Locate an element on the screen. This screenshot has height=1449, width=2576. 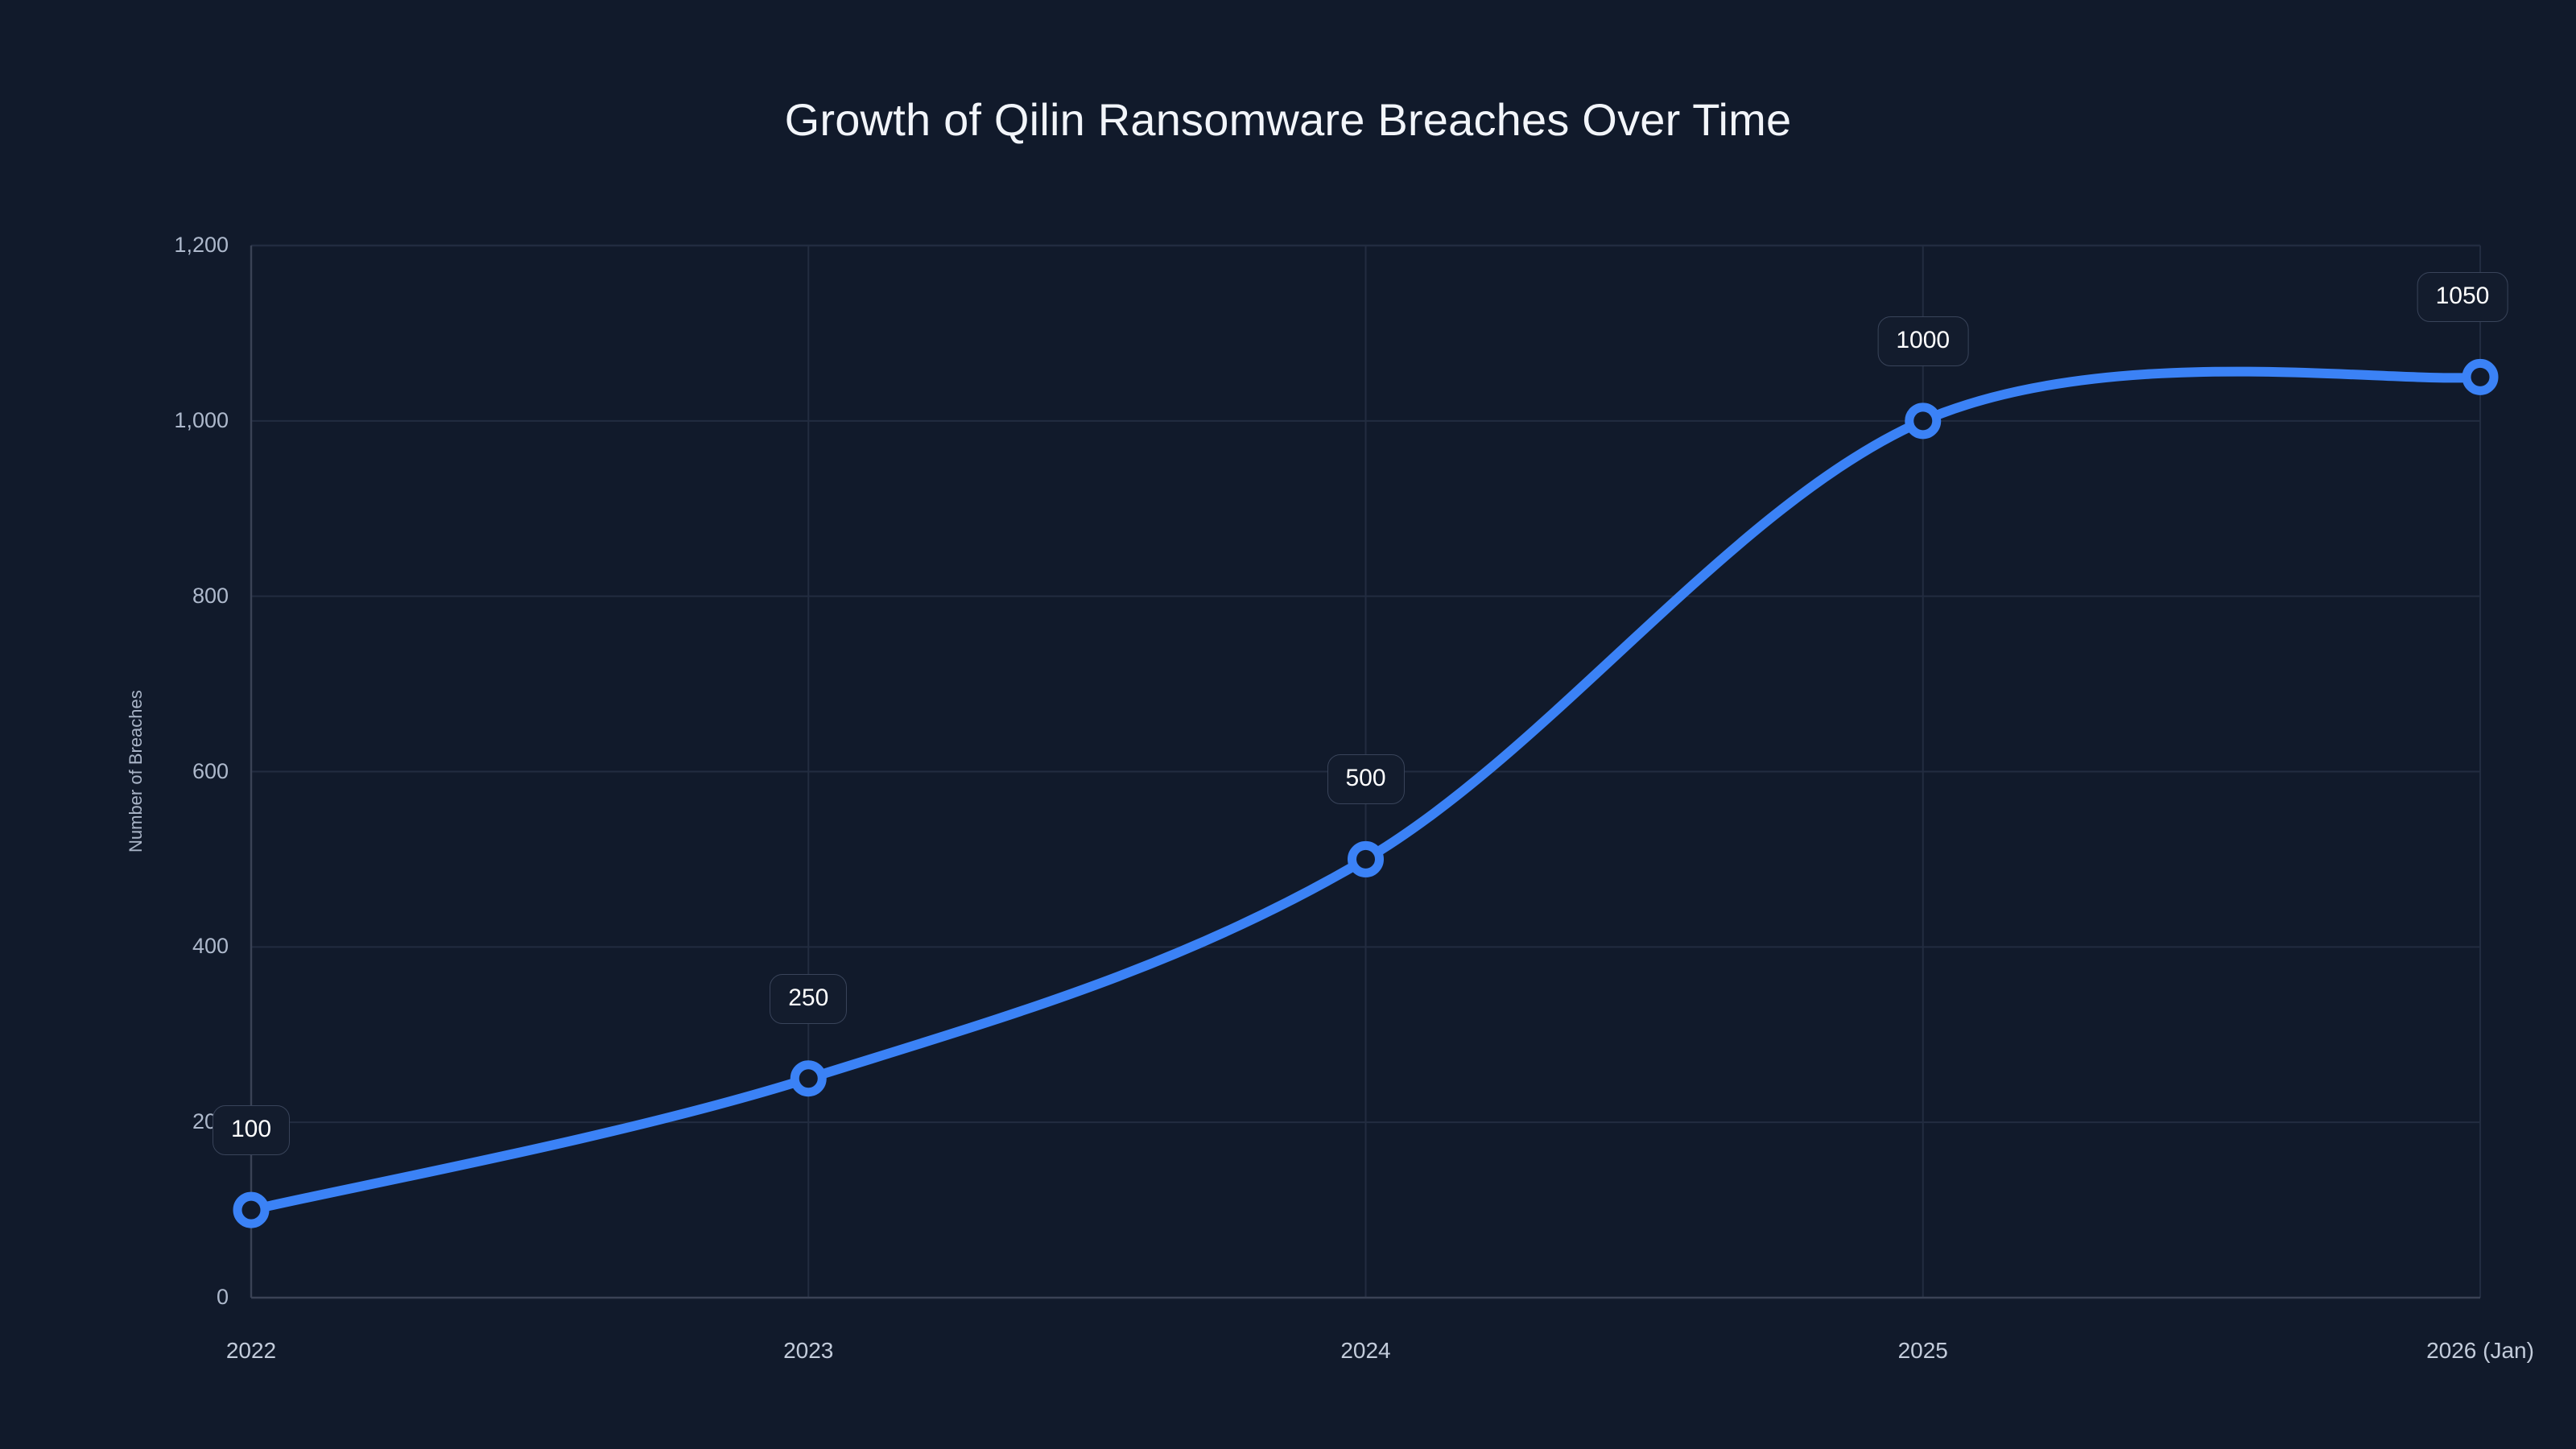
data-point-value-label: 1050 is located at coordinates (2462, 297).